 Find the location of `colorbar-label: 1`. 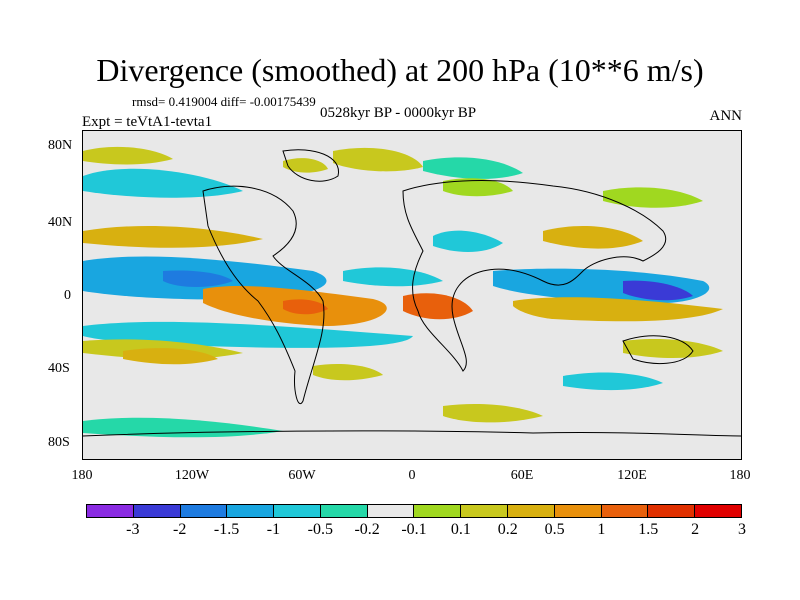

colorbar-label: 1 is located at coordinates (601, 529).